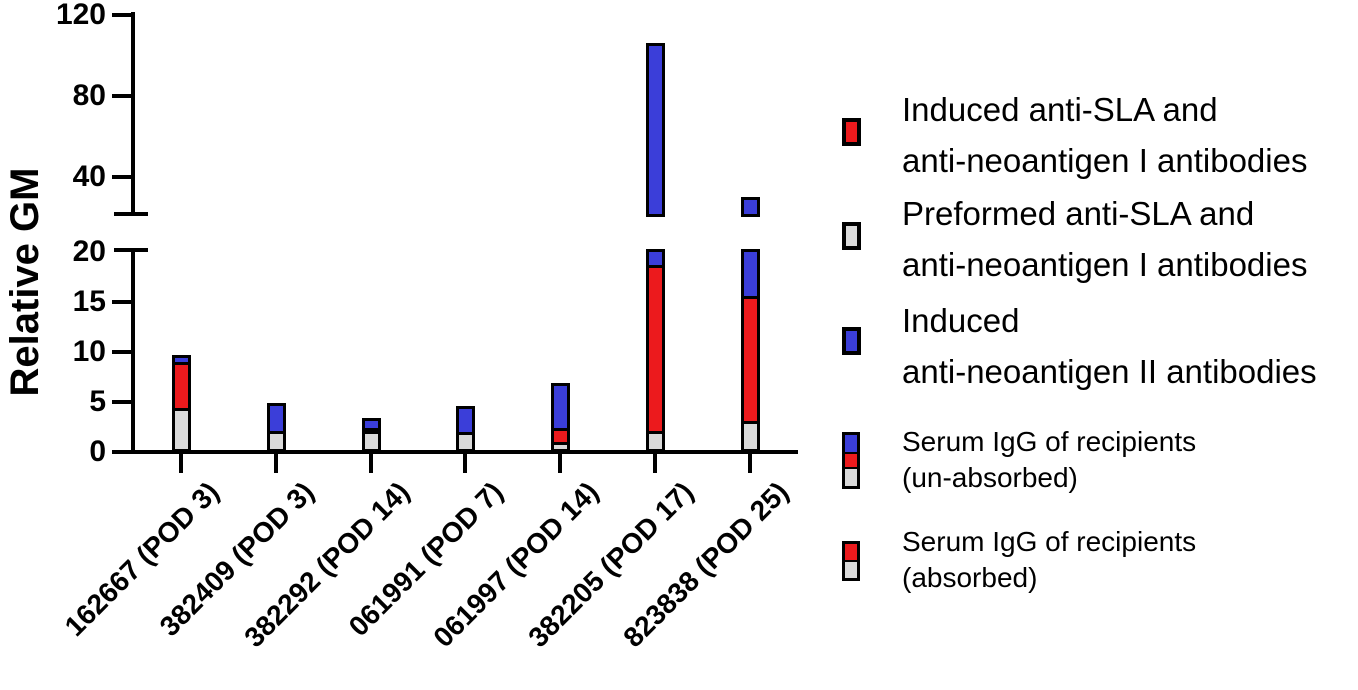 The image size is (1358, 690). I want to click on stacked-blue-red-gray-swatch-icon, so click(851, 460).